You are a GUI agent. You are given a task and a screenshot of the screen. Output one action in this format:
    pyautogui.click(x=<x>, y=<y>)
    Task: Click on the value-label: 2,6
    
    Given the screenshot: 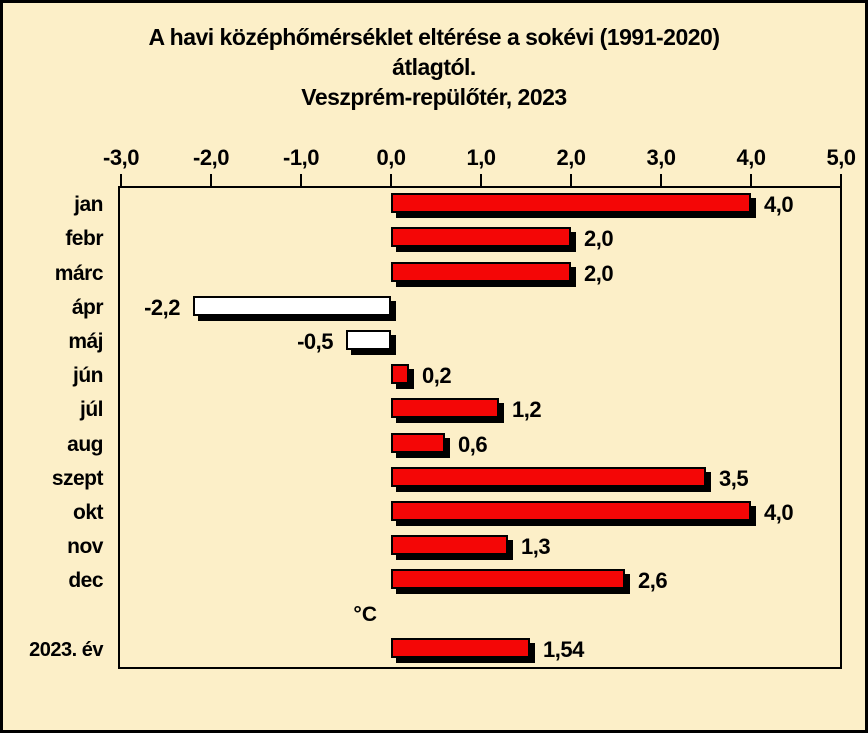 What is the action you would take?
    pyautogui.click(x=653, y=581)
    